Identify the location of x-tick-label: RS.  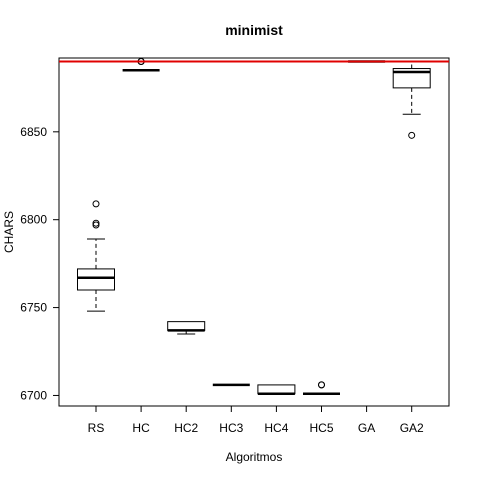
(96, 428).